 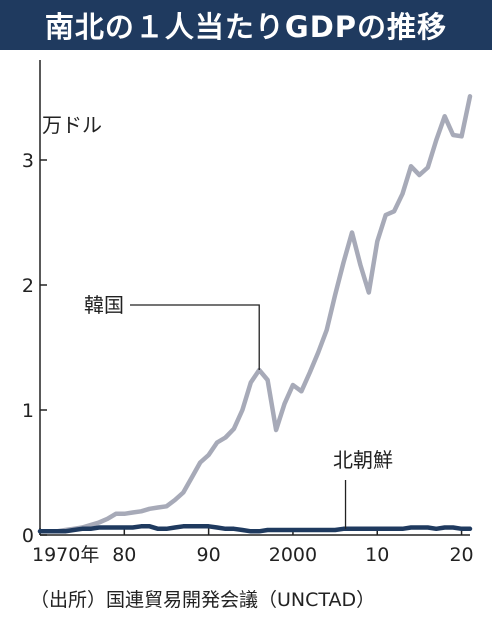 I want to click on y-axis-unit-label: 万ドル, so click(x=72, y=125).